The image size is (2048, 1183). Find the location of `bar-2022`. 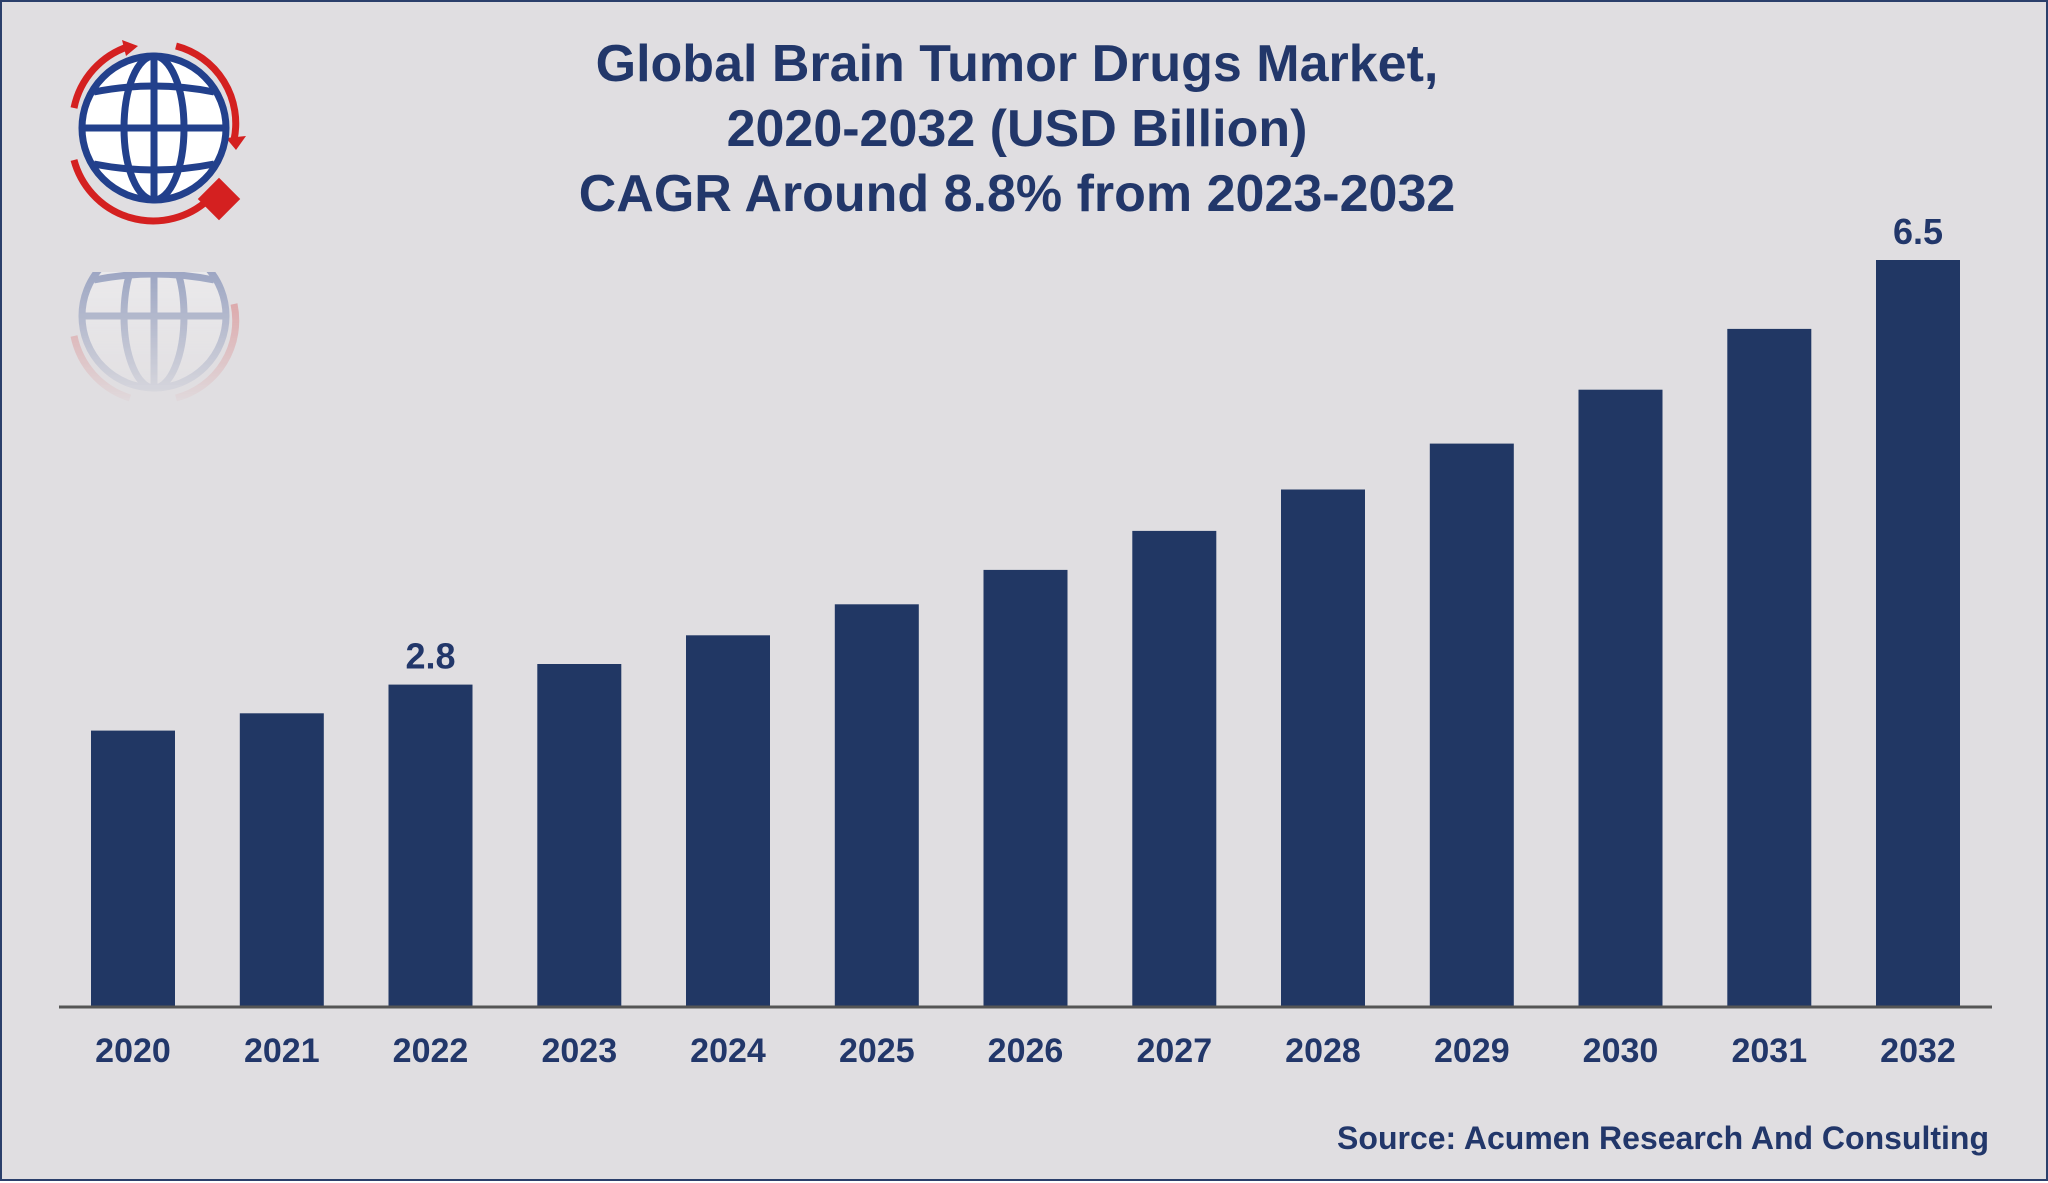

bar-2022 is located at coordinates (430, 845).